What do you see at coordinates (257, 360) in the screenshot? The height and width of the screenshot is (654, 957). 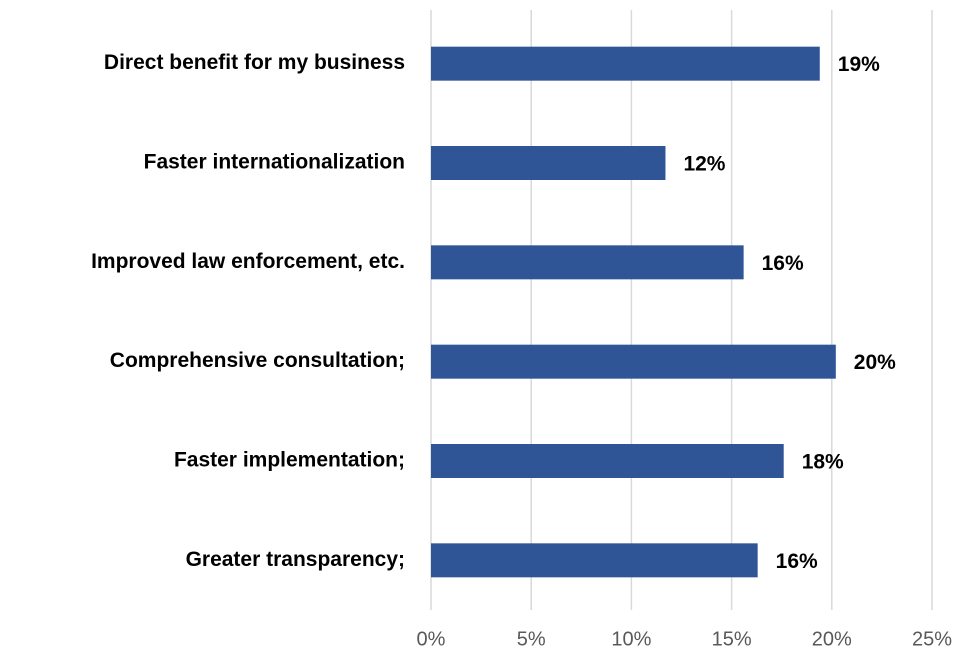 I see `y-tick-label: Comprehensive consultation;` at bounding box center [257, 360].